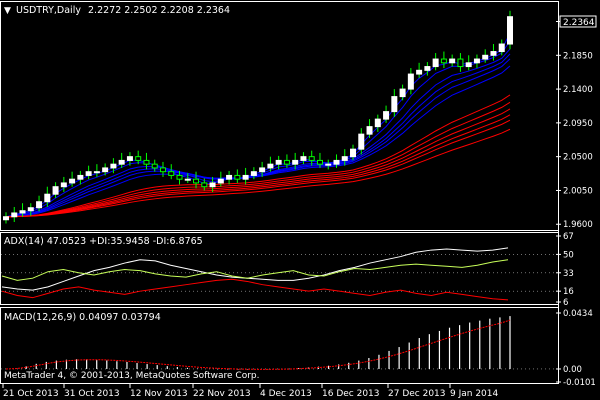  I want to click on price-tick-label: 2.0500, so click(578, 158).